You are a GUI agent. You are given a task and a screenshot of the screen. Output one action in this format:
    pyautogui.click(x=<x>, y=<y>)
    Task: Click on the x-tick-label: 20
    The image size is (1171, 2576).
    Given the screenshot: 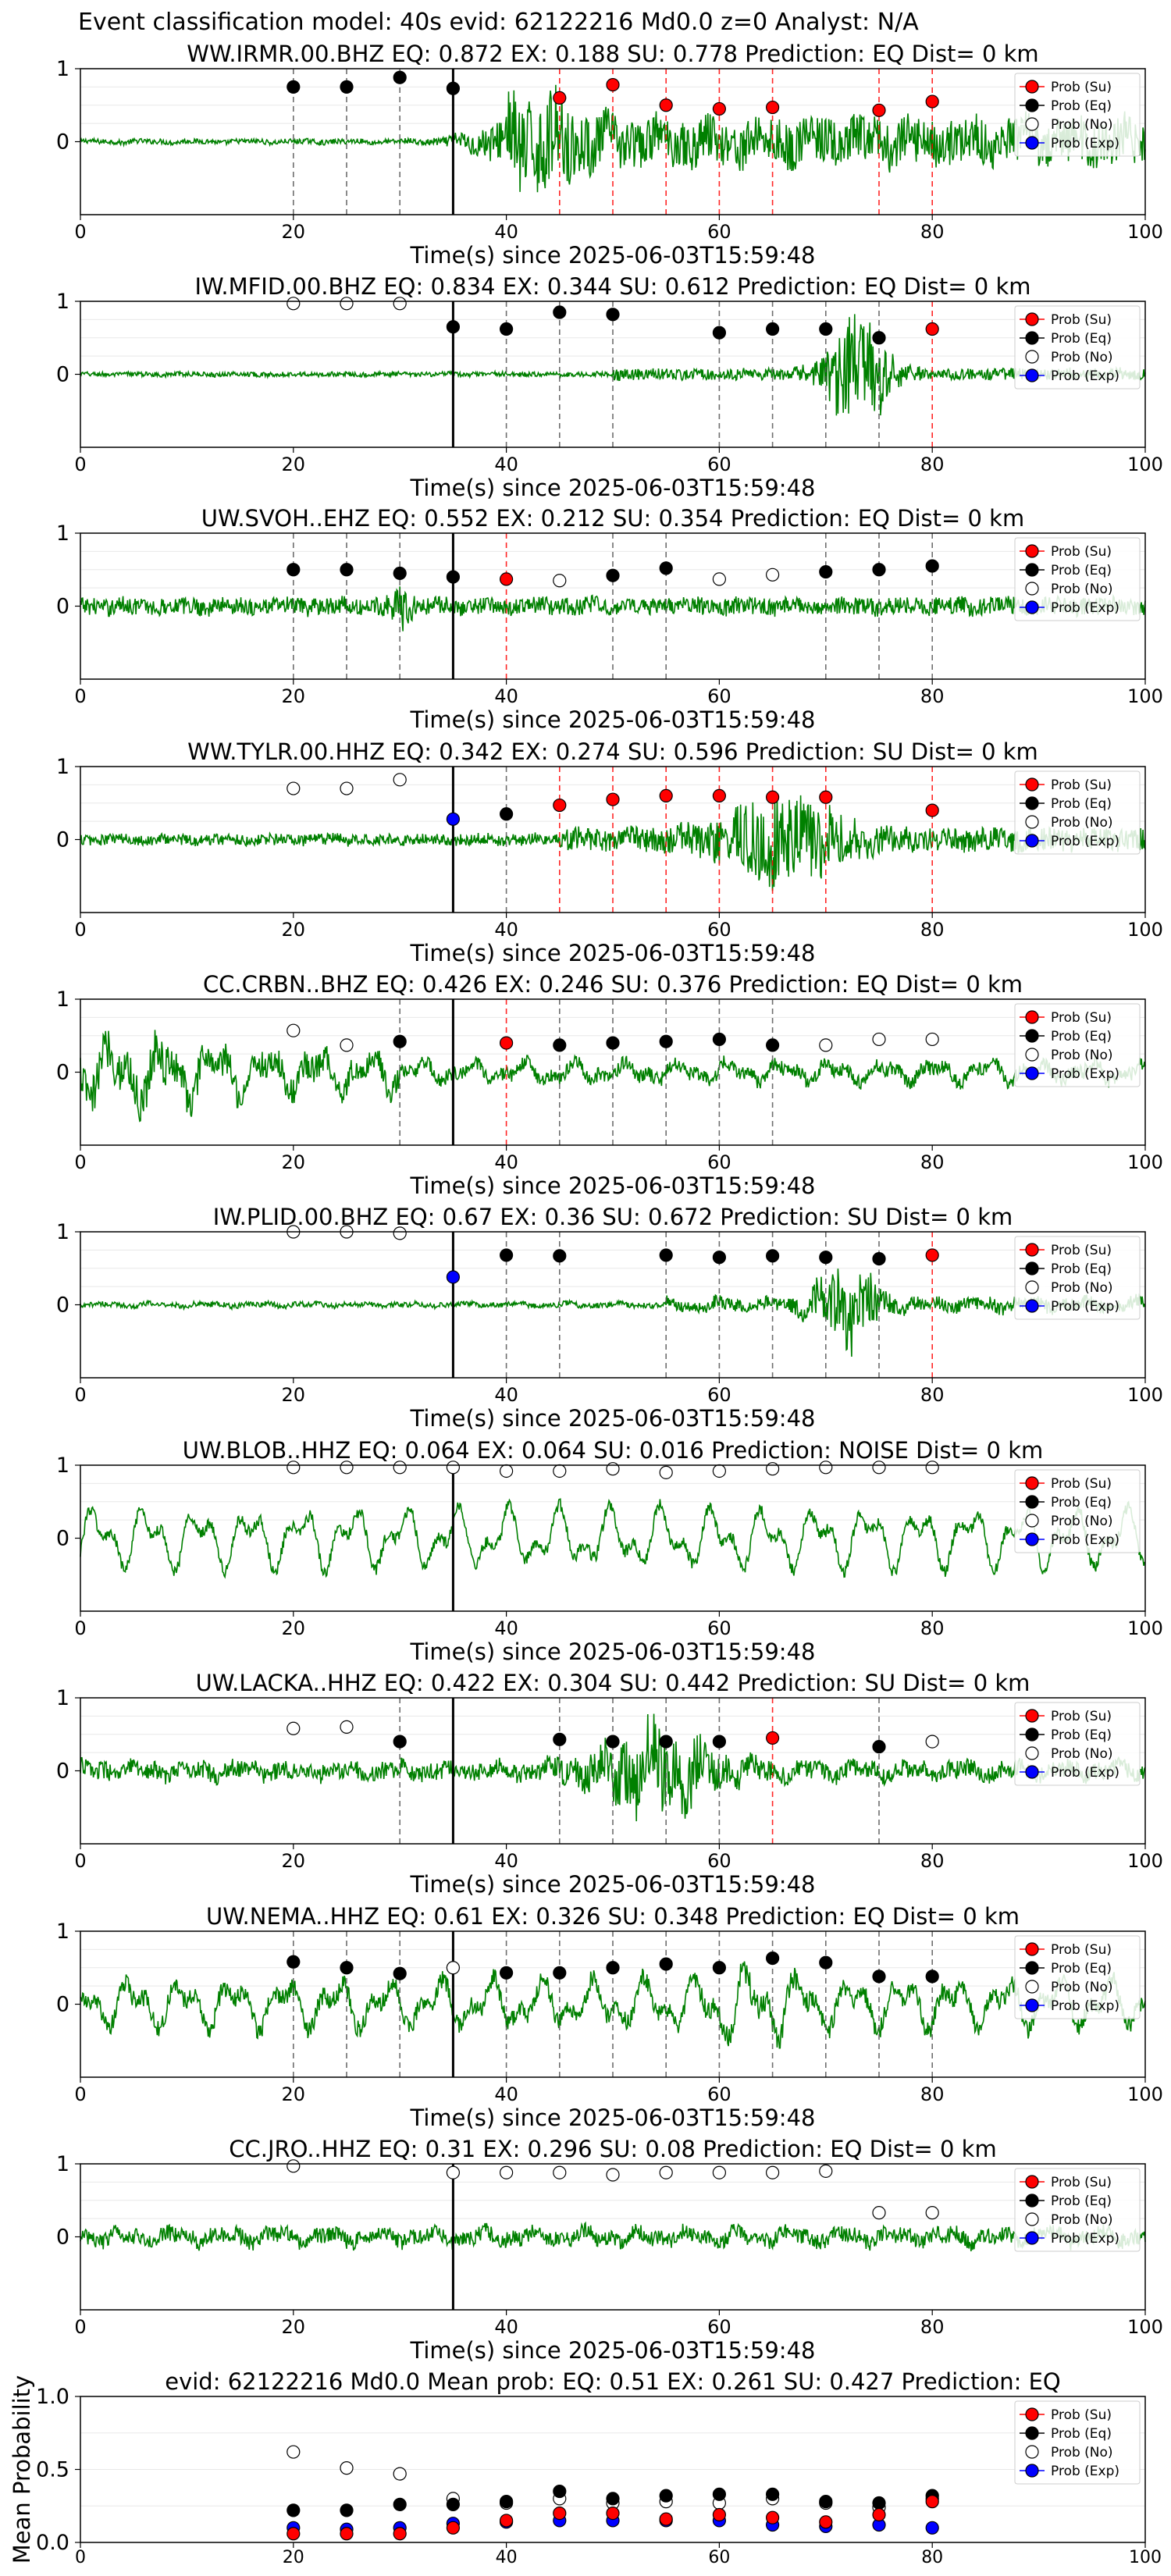 What is the action you would take?
    pyautogui.click(x=294, y=1162)
    